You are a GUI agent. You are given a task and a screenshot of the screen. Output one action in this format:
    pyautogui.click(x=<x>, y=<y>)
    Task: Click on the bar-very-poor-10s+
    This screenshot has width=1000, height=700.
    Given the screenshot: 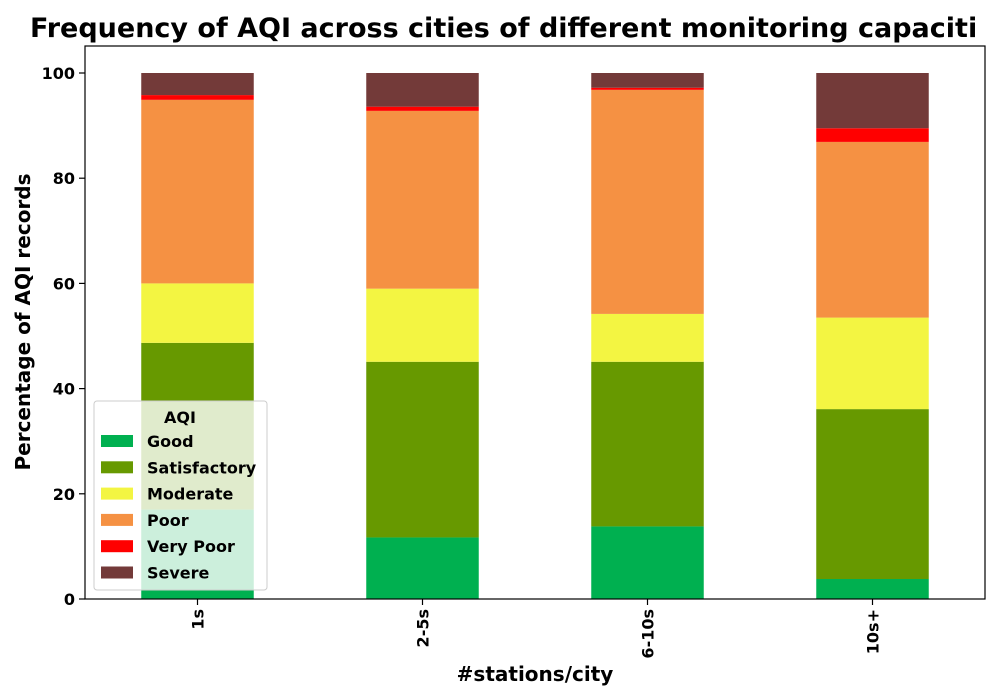 What is the action you would take?
    pyautogui.click(x=872, y=135)
    